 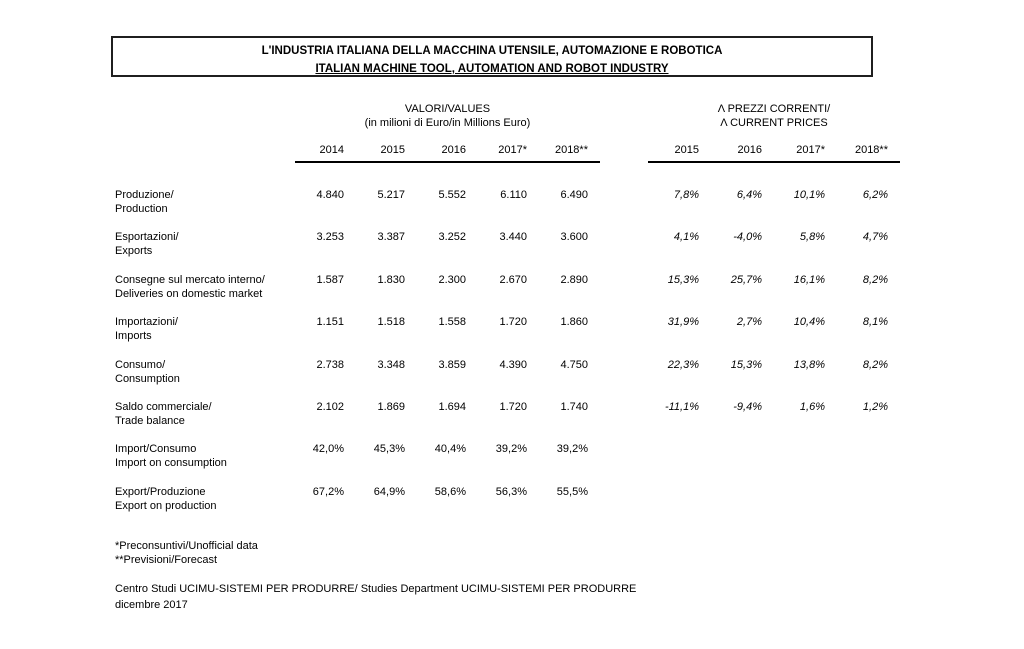 I want to click on row-label-italian: Saldo commerciale/, so click(x=163, y=406).